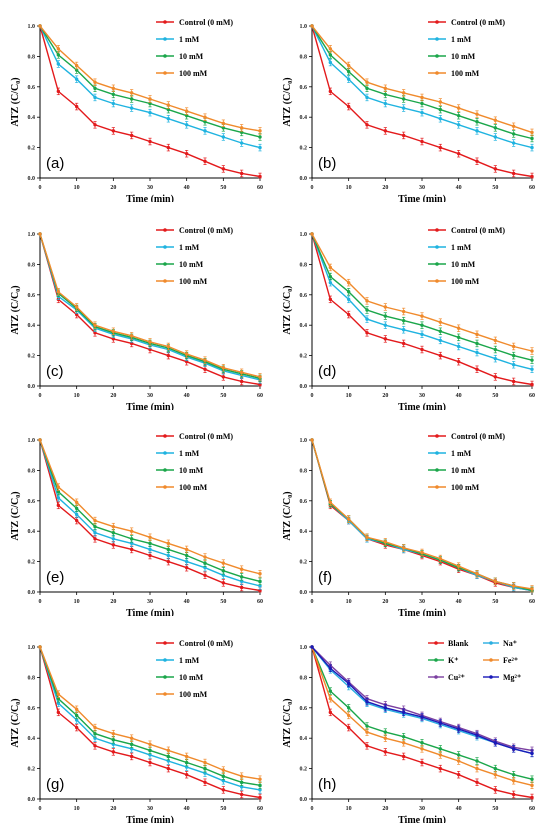  Describe the element at coordinates (463, 56) in the screenshot. I see `legend-label: 10 mM` at that location.